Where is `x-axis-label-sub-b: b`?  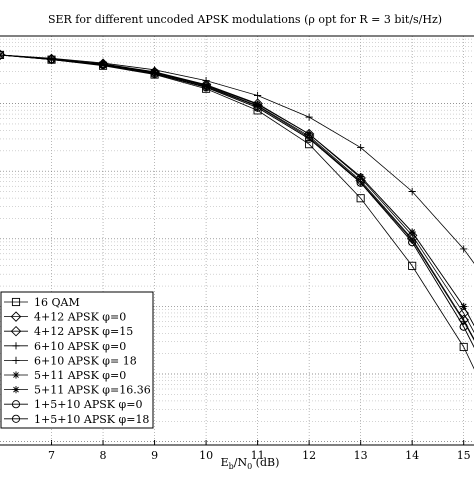 x-axis-label-sub-b: b is located at coordinates (231, 466).